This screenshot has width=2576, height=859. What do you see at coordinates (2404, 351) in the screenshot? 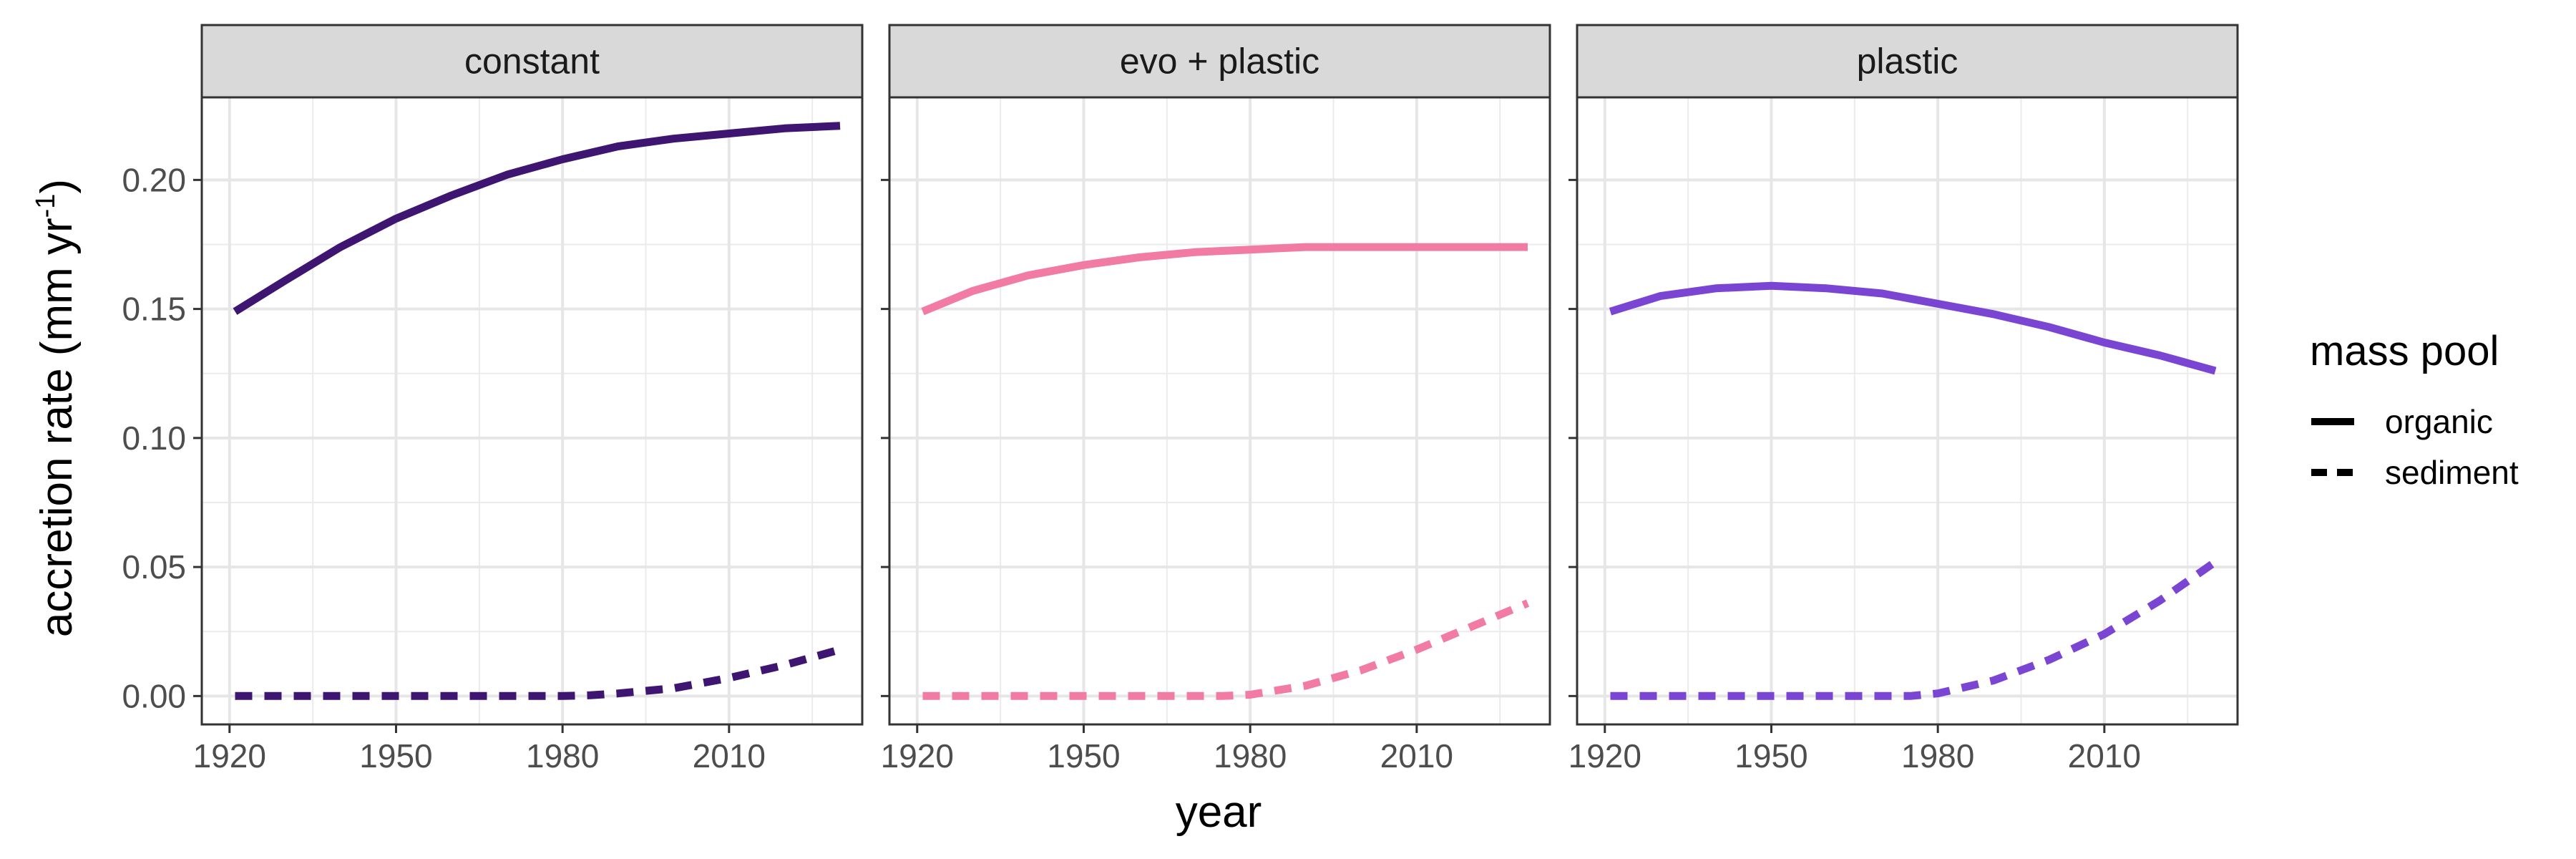
I see `legend-title: mass pool` at bounding box center [2404, 351].